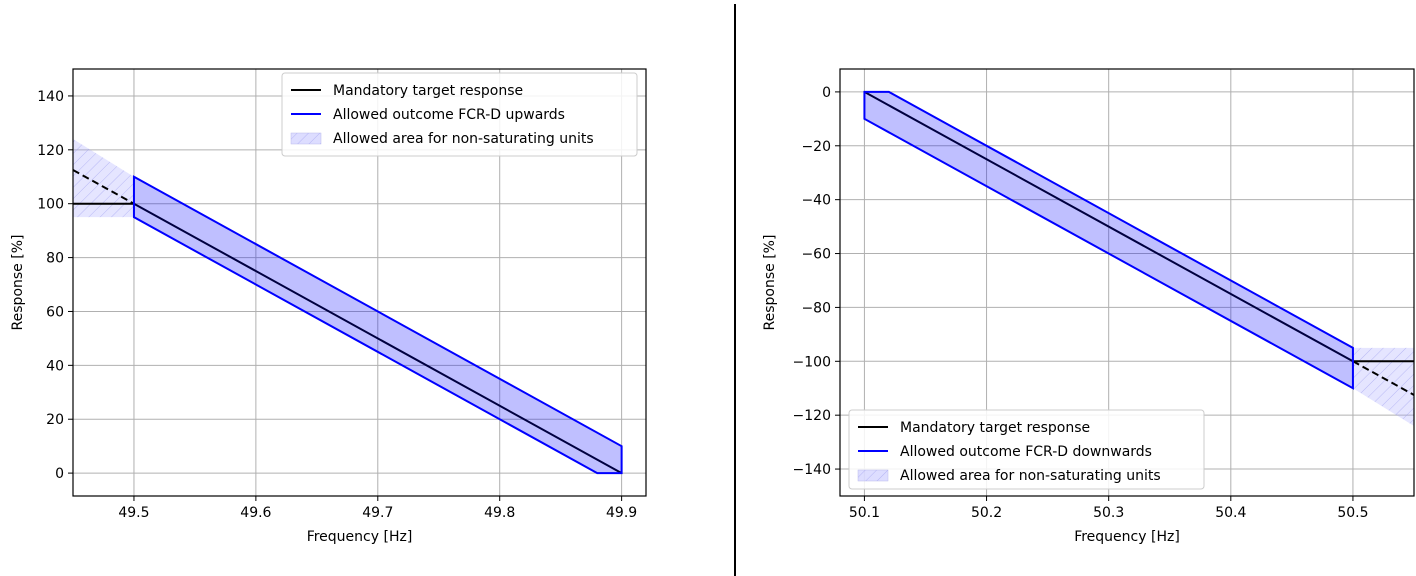 The height and width of the screenshot is (576, 1416). What do you see at coordinates (812, 416) in the screenshot?
I see `c1-y-tick-label: −120` at bounding box center [812, 416].